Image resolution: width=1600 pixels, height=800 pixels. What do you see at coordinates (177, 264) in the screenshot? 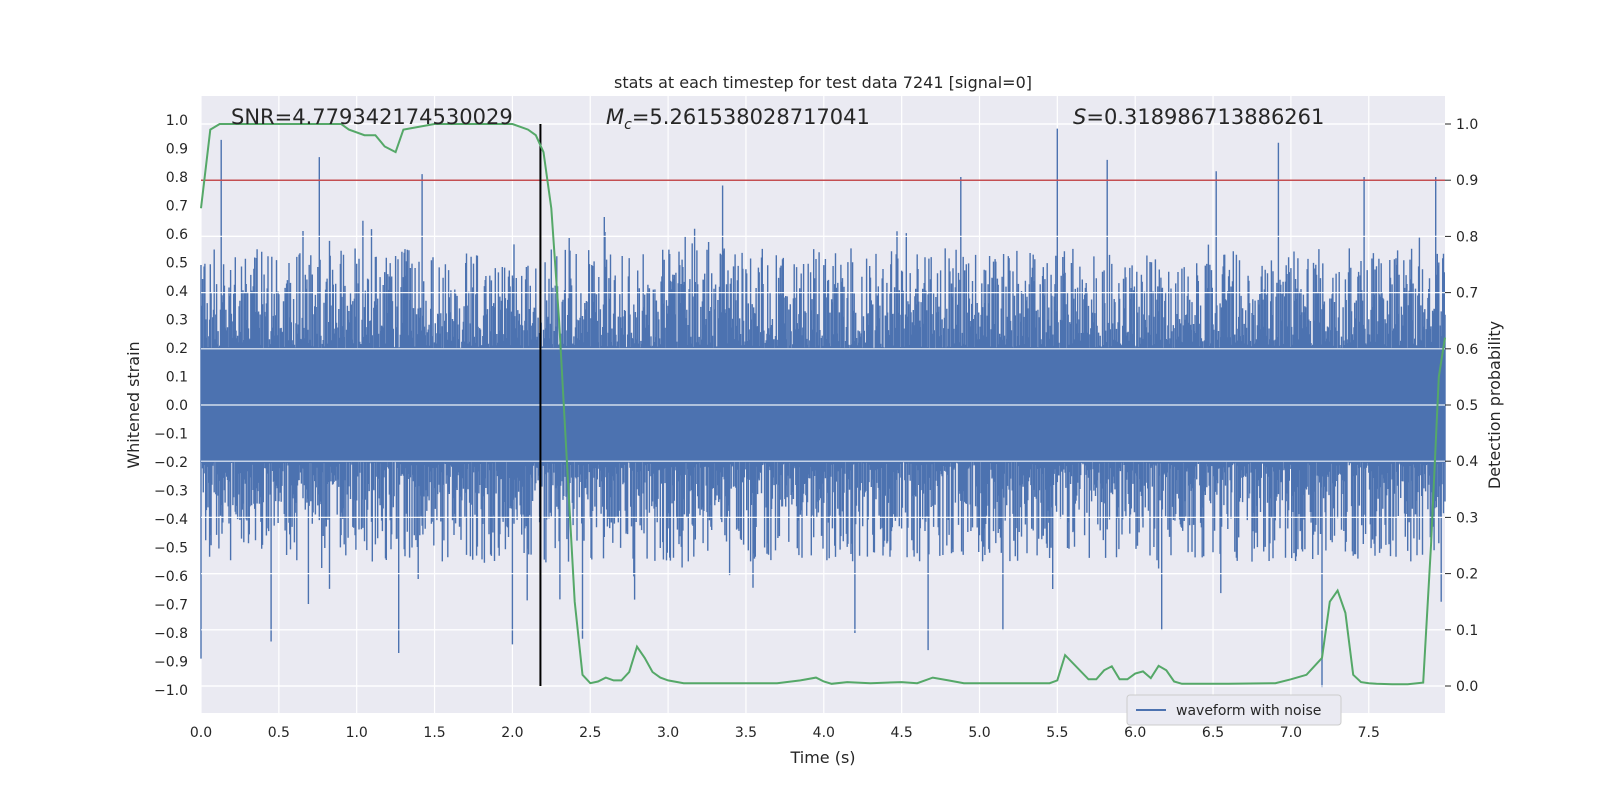
I see `y-tick-label: 0.5` at bounding box center [177, 264].